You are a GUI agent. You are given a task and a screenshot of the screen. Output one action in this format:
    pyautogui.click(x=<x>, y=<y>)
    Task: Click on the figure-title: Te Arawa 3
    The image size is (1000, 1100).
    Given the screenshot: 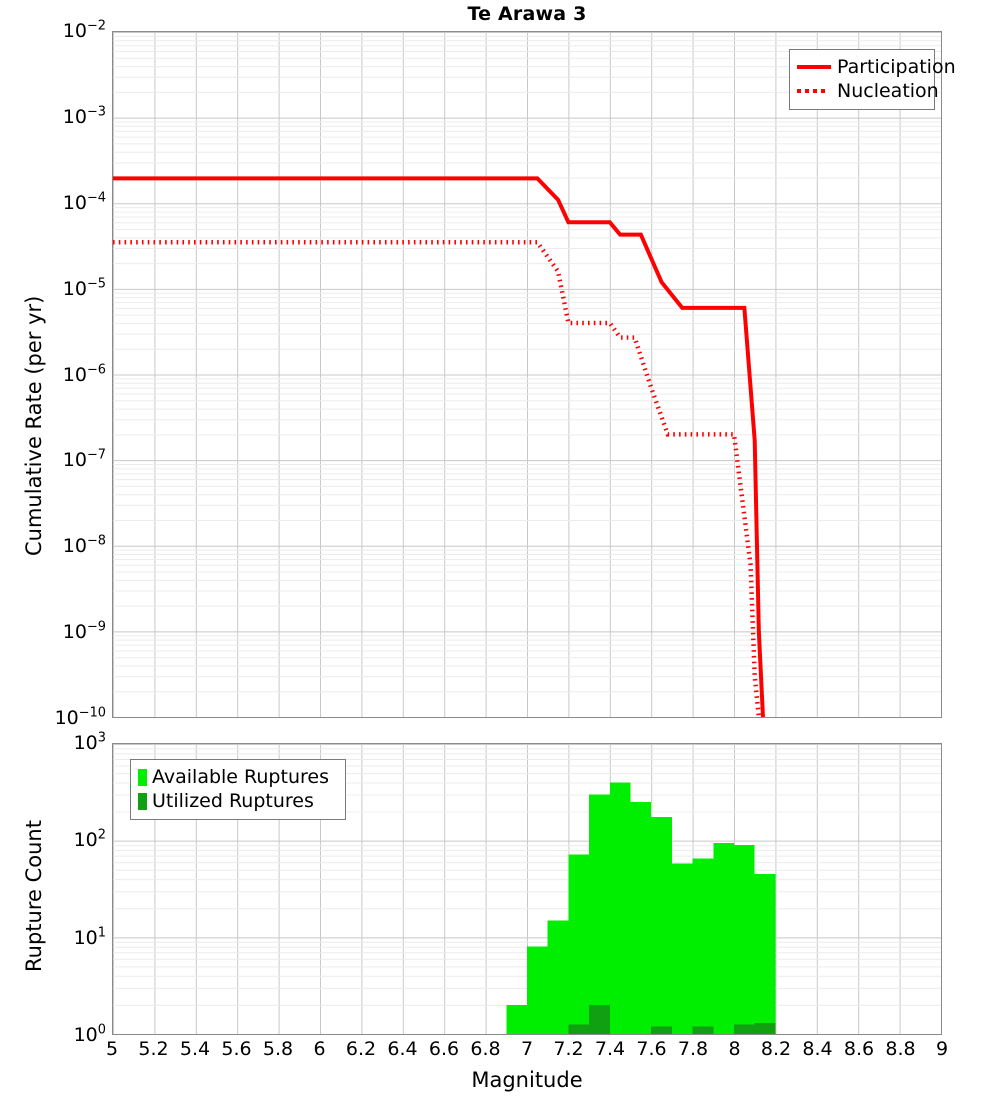 What is the action you would take?
    pyautogui.click(x=527, y=14)
    